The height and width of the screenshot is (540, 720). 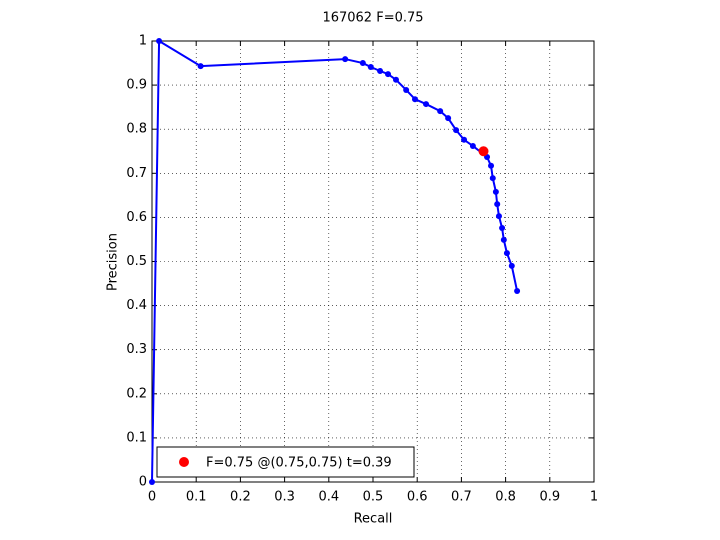 I want to click on x-tick-label: 0.4, so click(x=328, y=497).